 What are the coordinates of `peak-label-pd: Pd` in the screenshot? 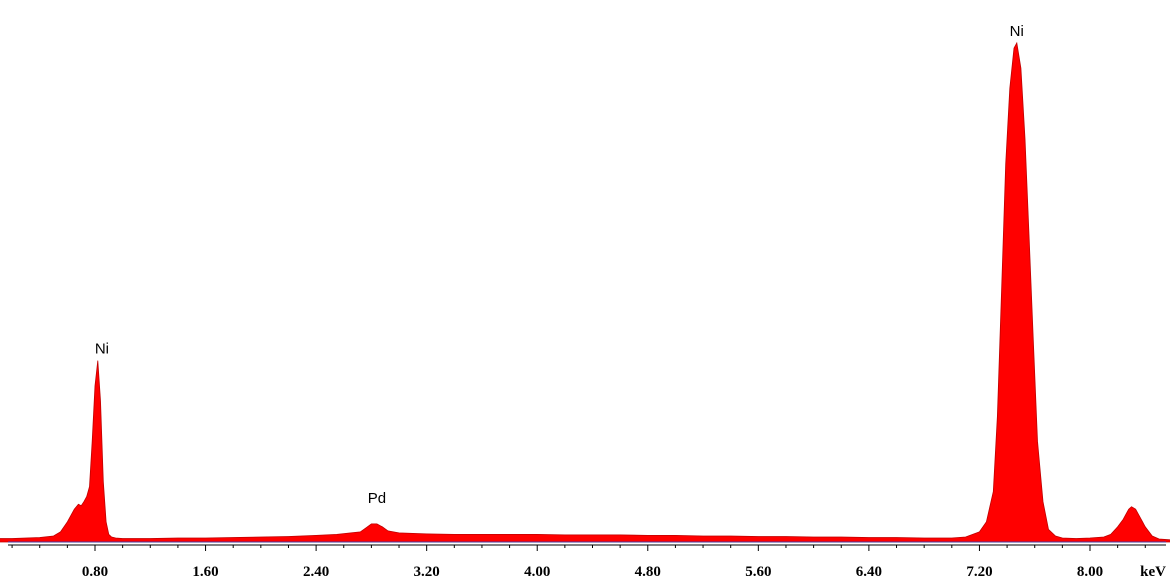 It's located at (377, 498).